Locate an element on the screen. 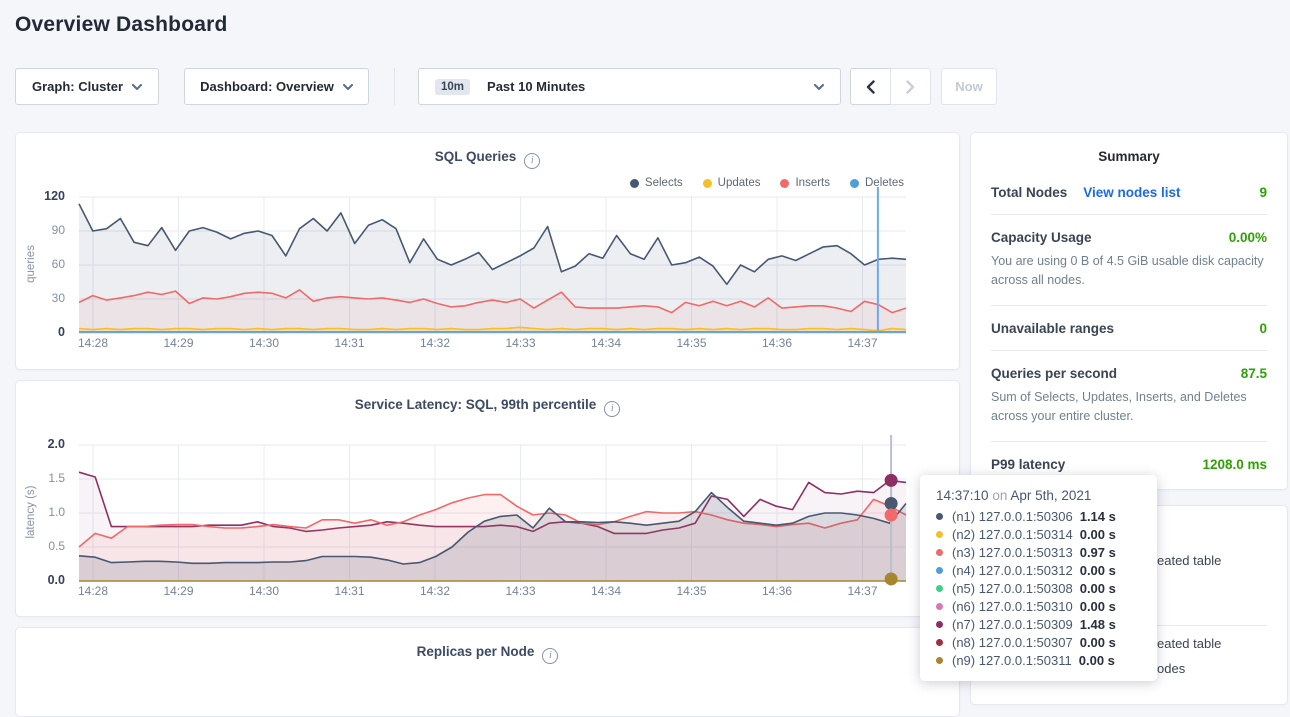 This screenshot has height=717, width=1290. node-address: (n8) 127.0.0.1:50307 is located at coordinates (1012, 642).